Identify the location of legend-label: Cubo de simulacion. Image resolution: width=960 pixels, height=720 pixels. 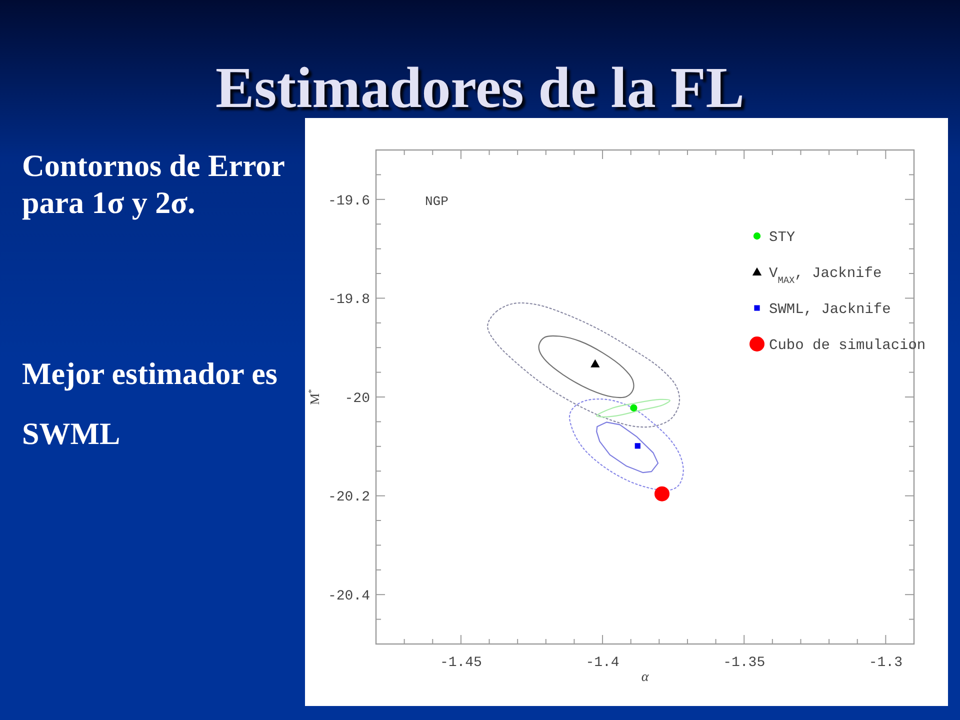
(847, 346).